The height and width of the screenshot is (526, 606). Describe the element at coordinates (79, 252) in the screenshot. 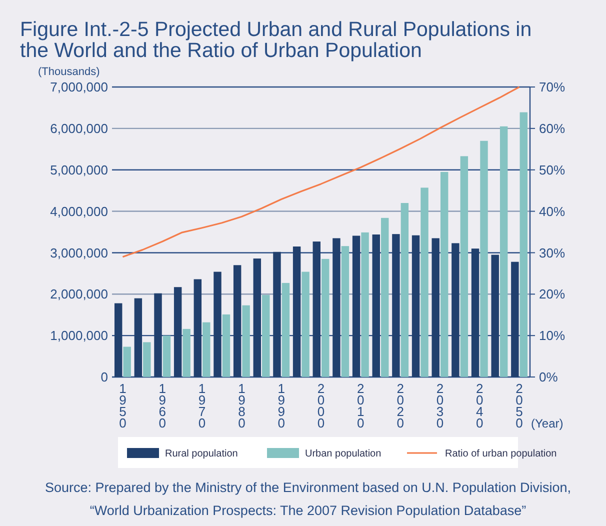

I see `y-tick-label: 3,000,000` at that location.